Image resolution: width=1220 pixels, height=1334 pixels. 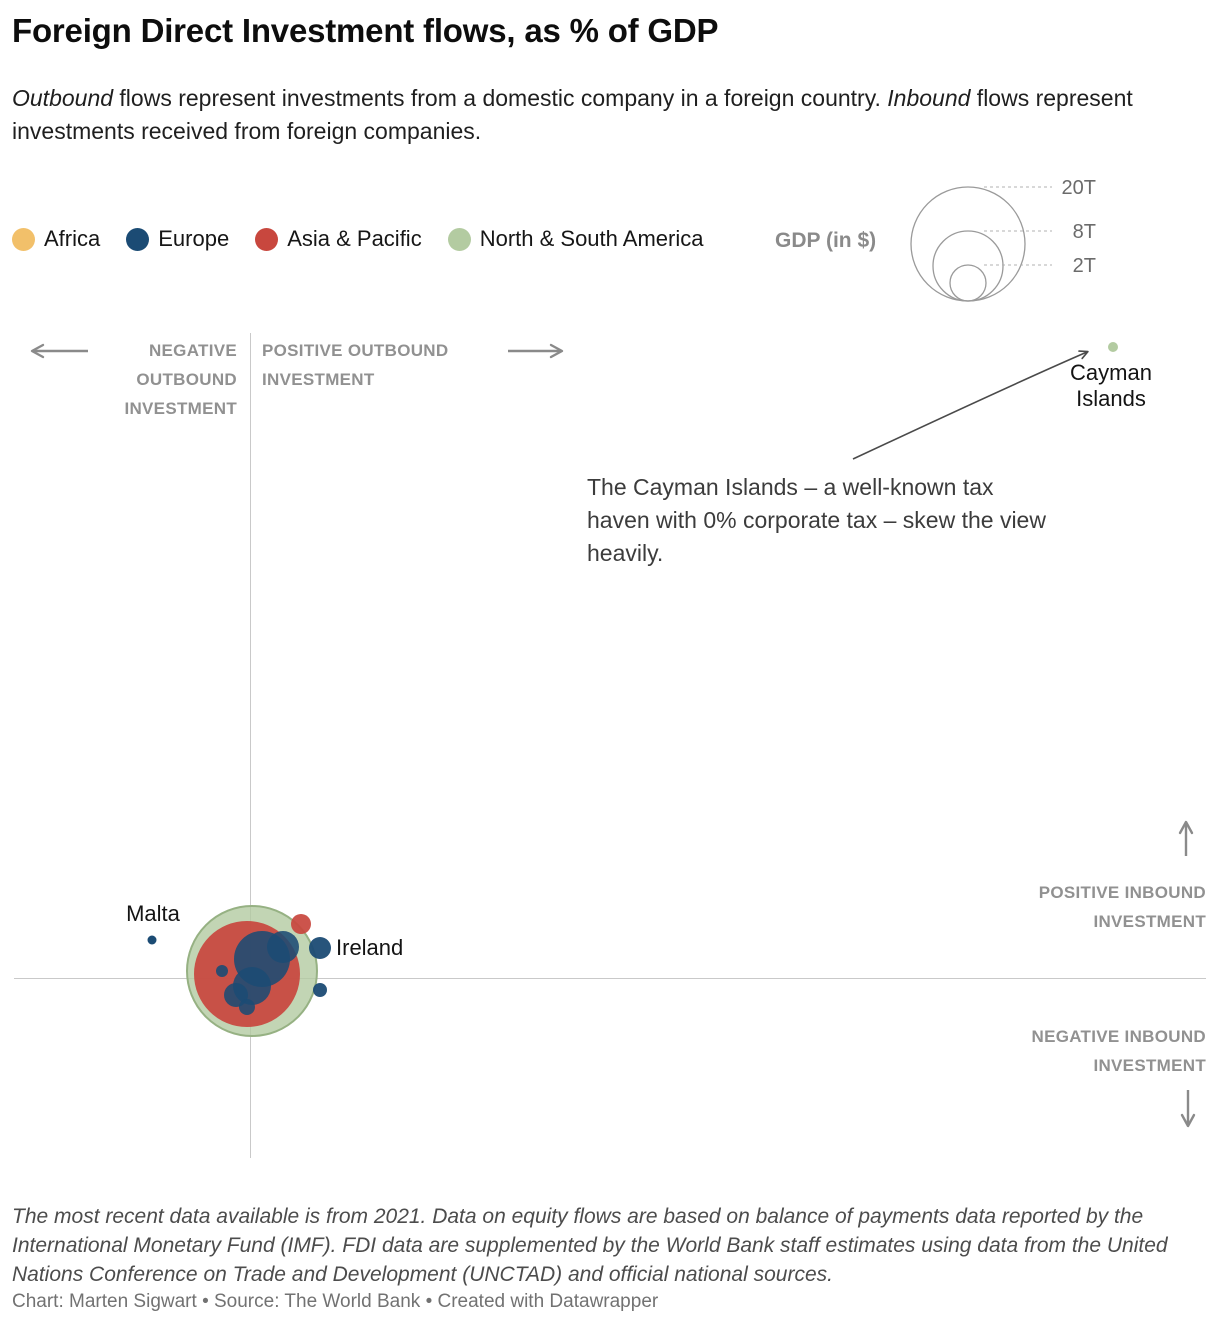 What do you see at coordinates (180, 379) in the screenshot?
I see `quadrant-label-negative-outbound: NEGATIVE OUTBOUND INVESTMENT` at bounding box center [180, 379].